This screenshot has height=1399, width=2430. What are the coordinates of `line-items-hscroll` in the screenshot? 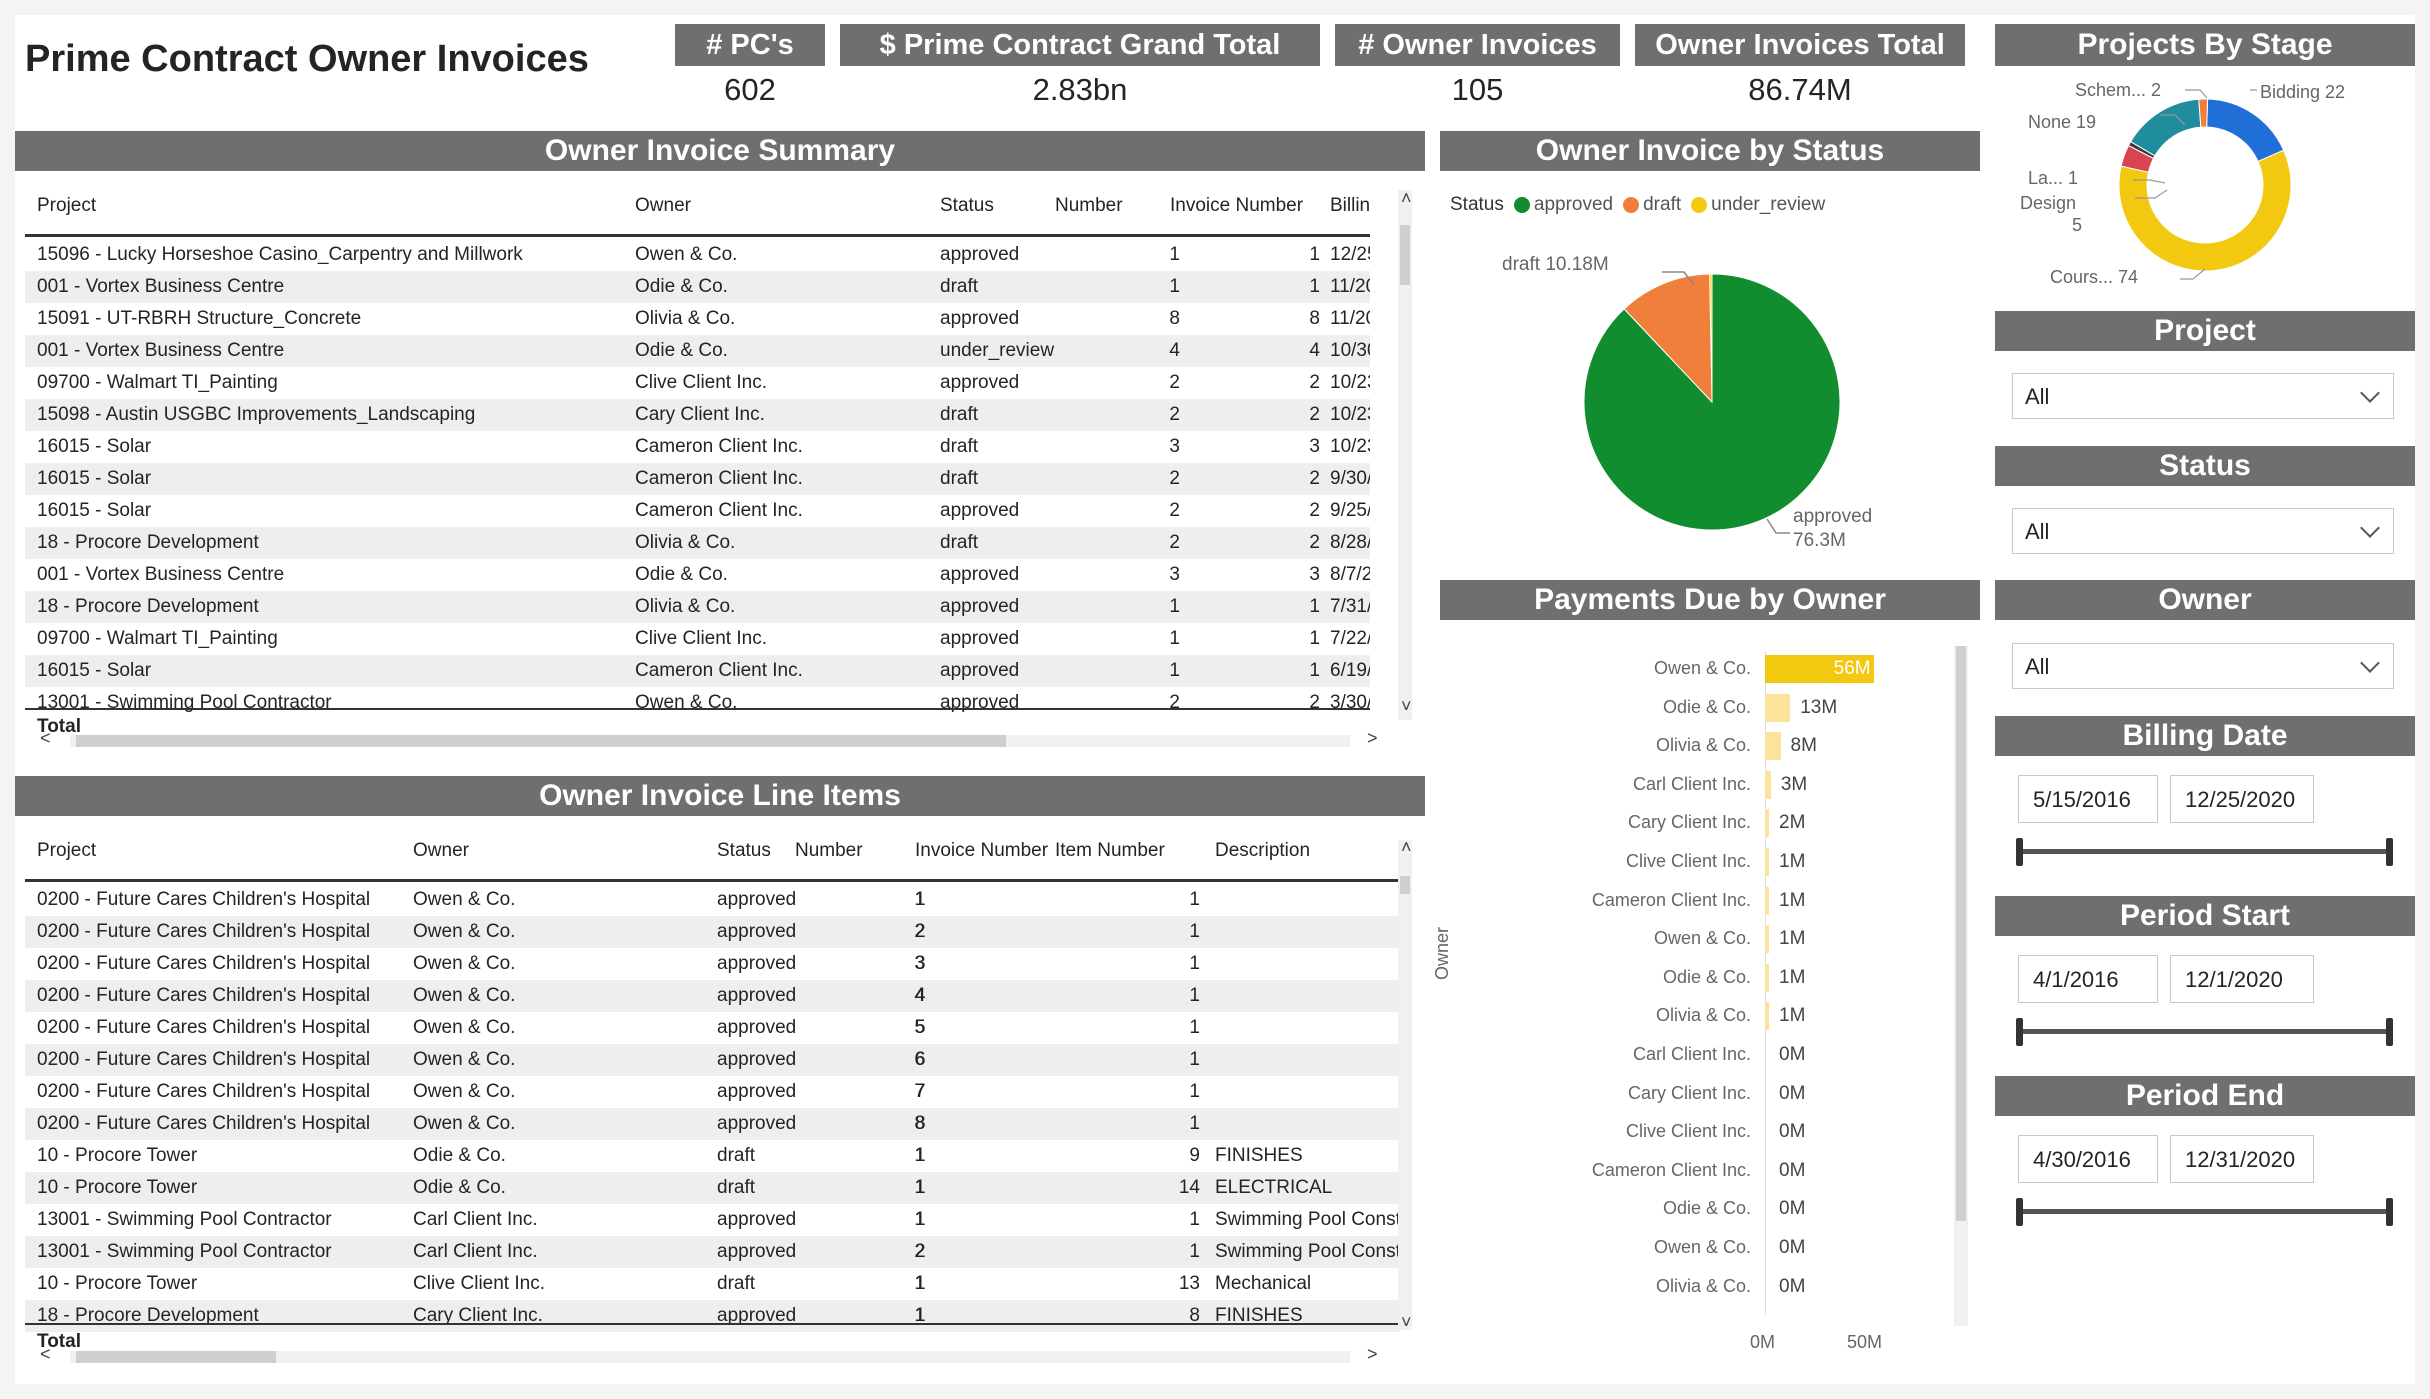 It's located at (710, 1356).